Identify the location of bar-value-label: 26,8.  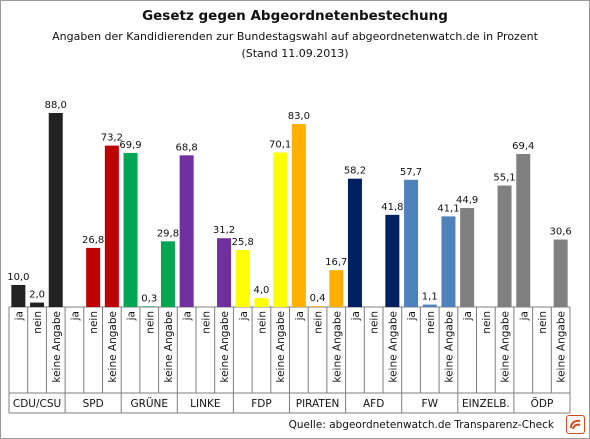
(93, 240).